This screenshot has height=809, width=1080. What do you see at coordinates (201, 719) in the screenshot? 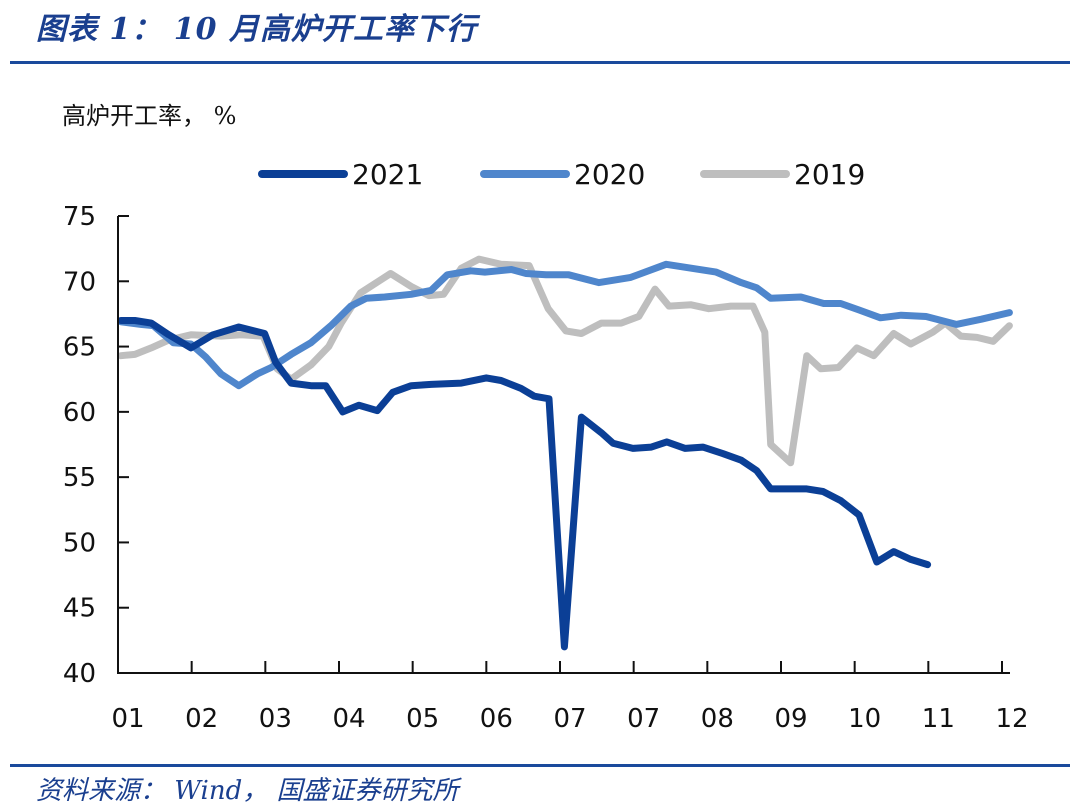
I see `x-tick-label: 02` at bounding box center [201, 719].